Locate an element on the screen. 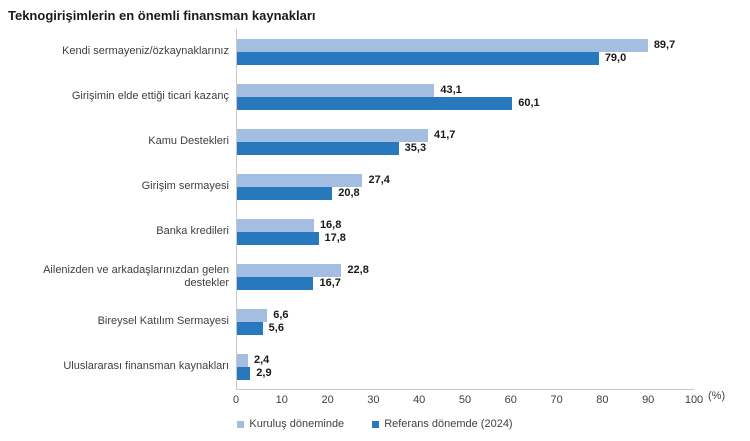  bar-group: 41,7 35,3 is located at coordinates (465, 141).